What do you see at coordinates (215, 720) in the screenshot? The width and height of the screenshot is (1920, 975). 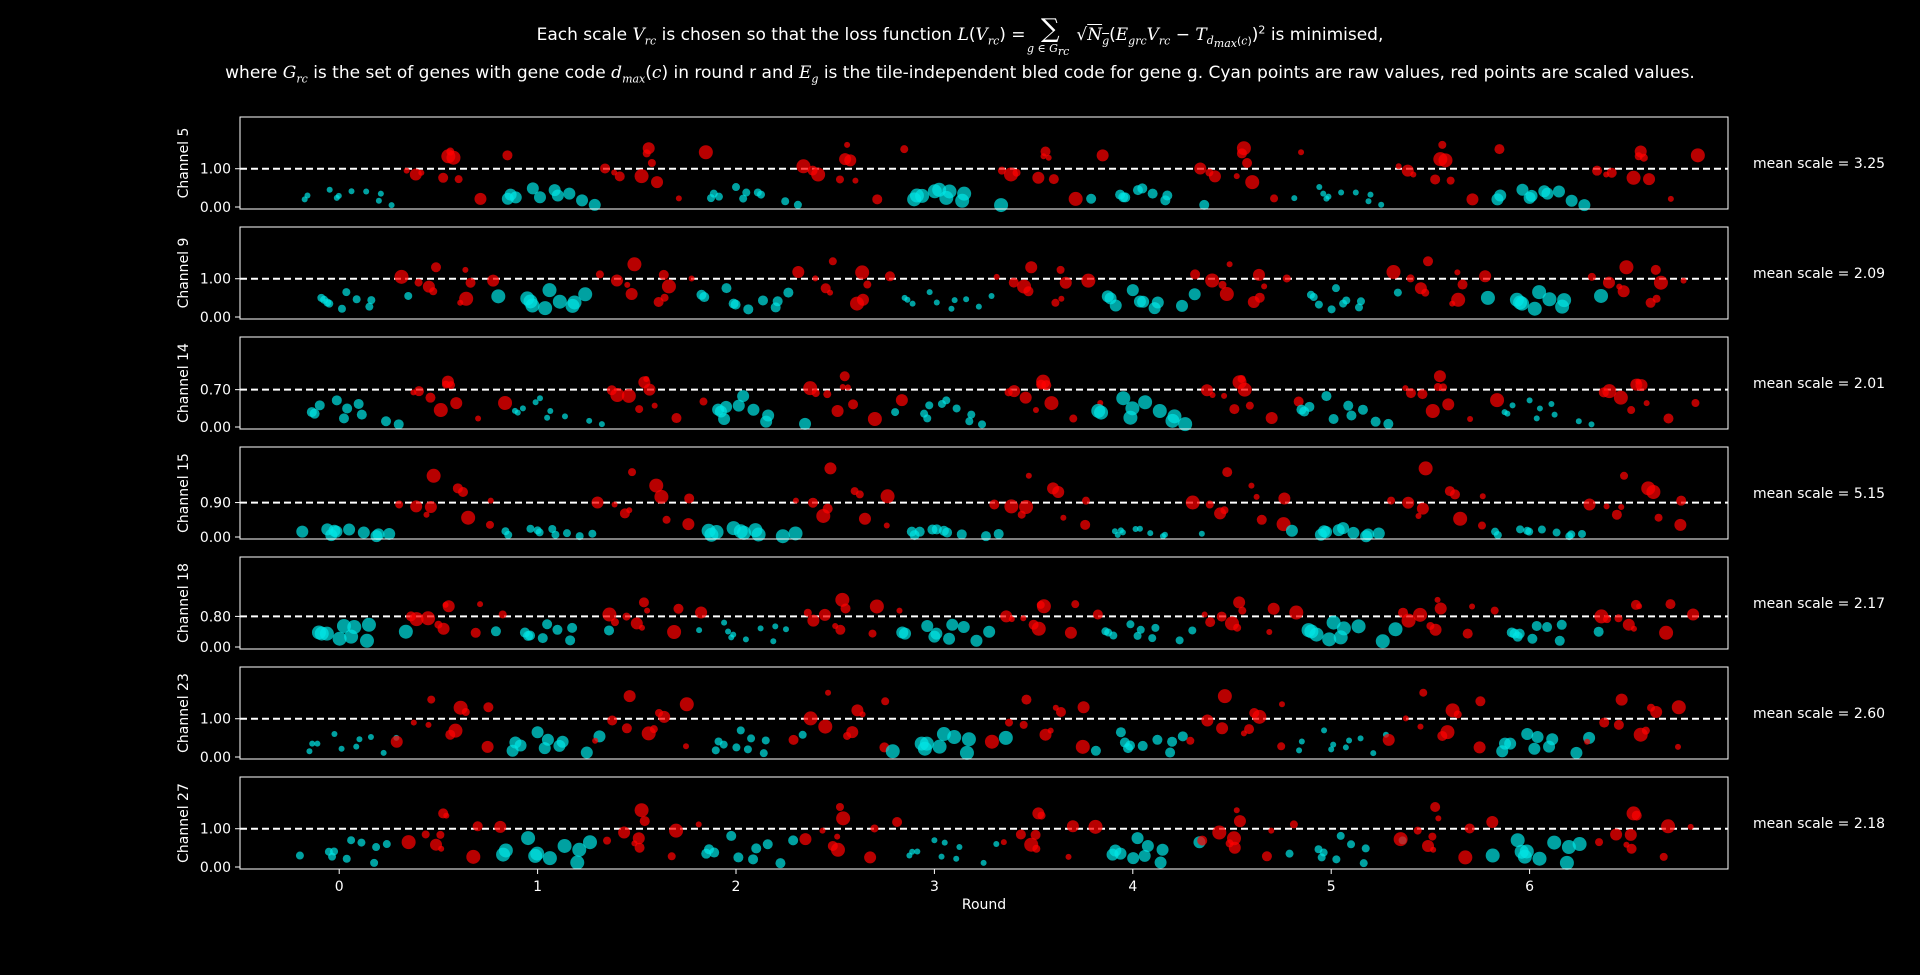 I see `y-tick-label: 1.00` at bounding box center [215, 720].